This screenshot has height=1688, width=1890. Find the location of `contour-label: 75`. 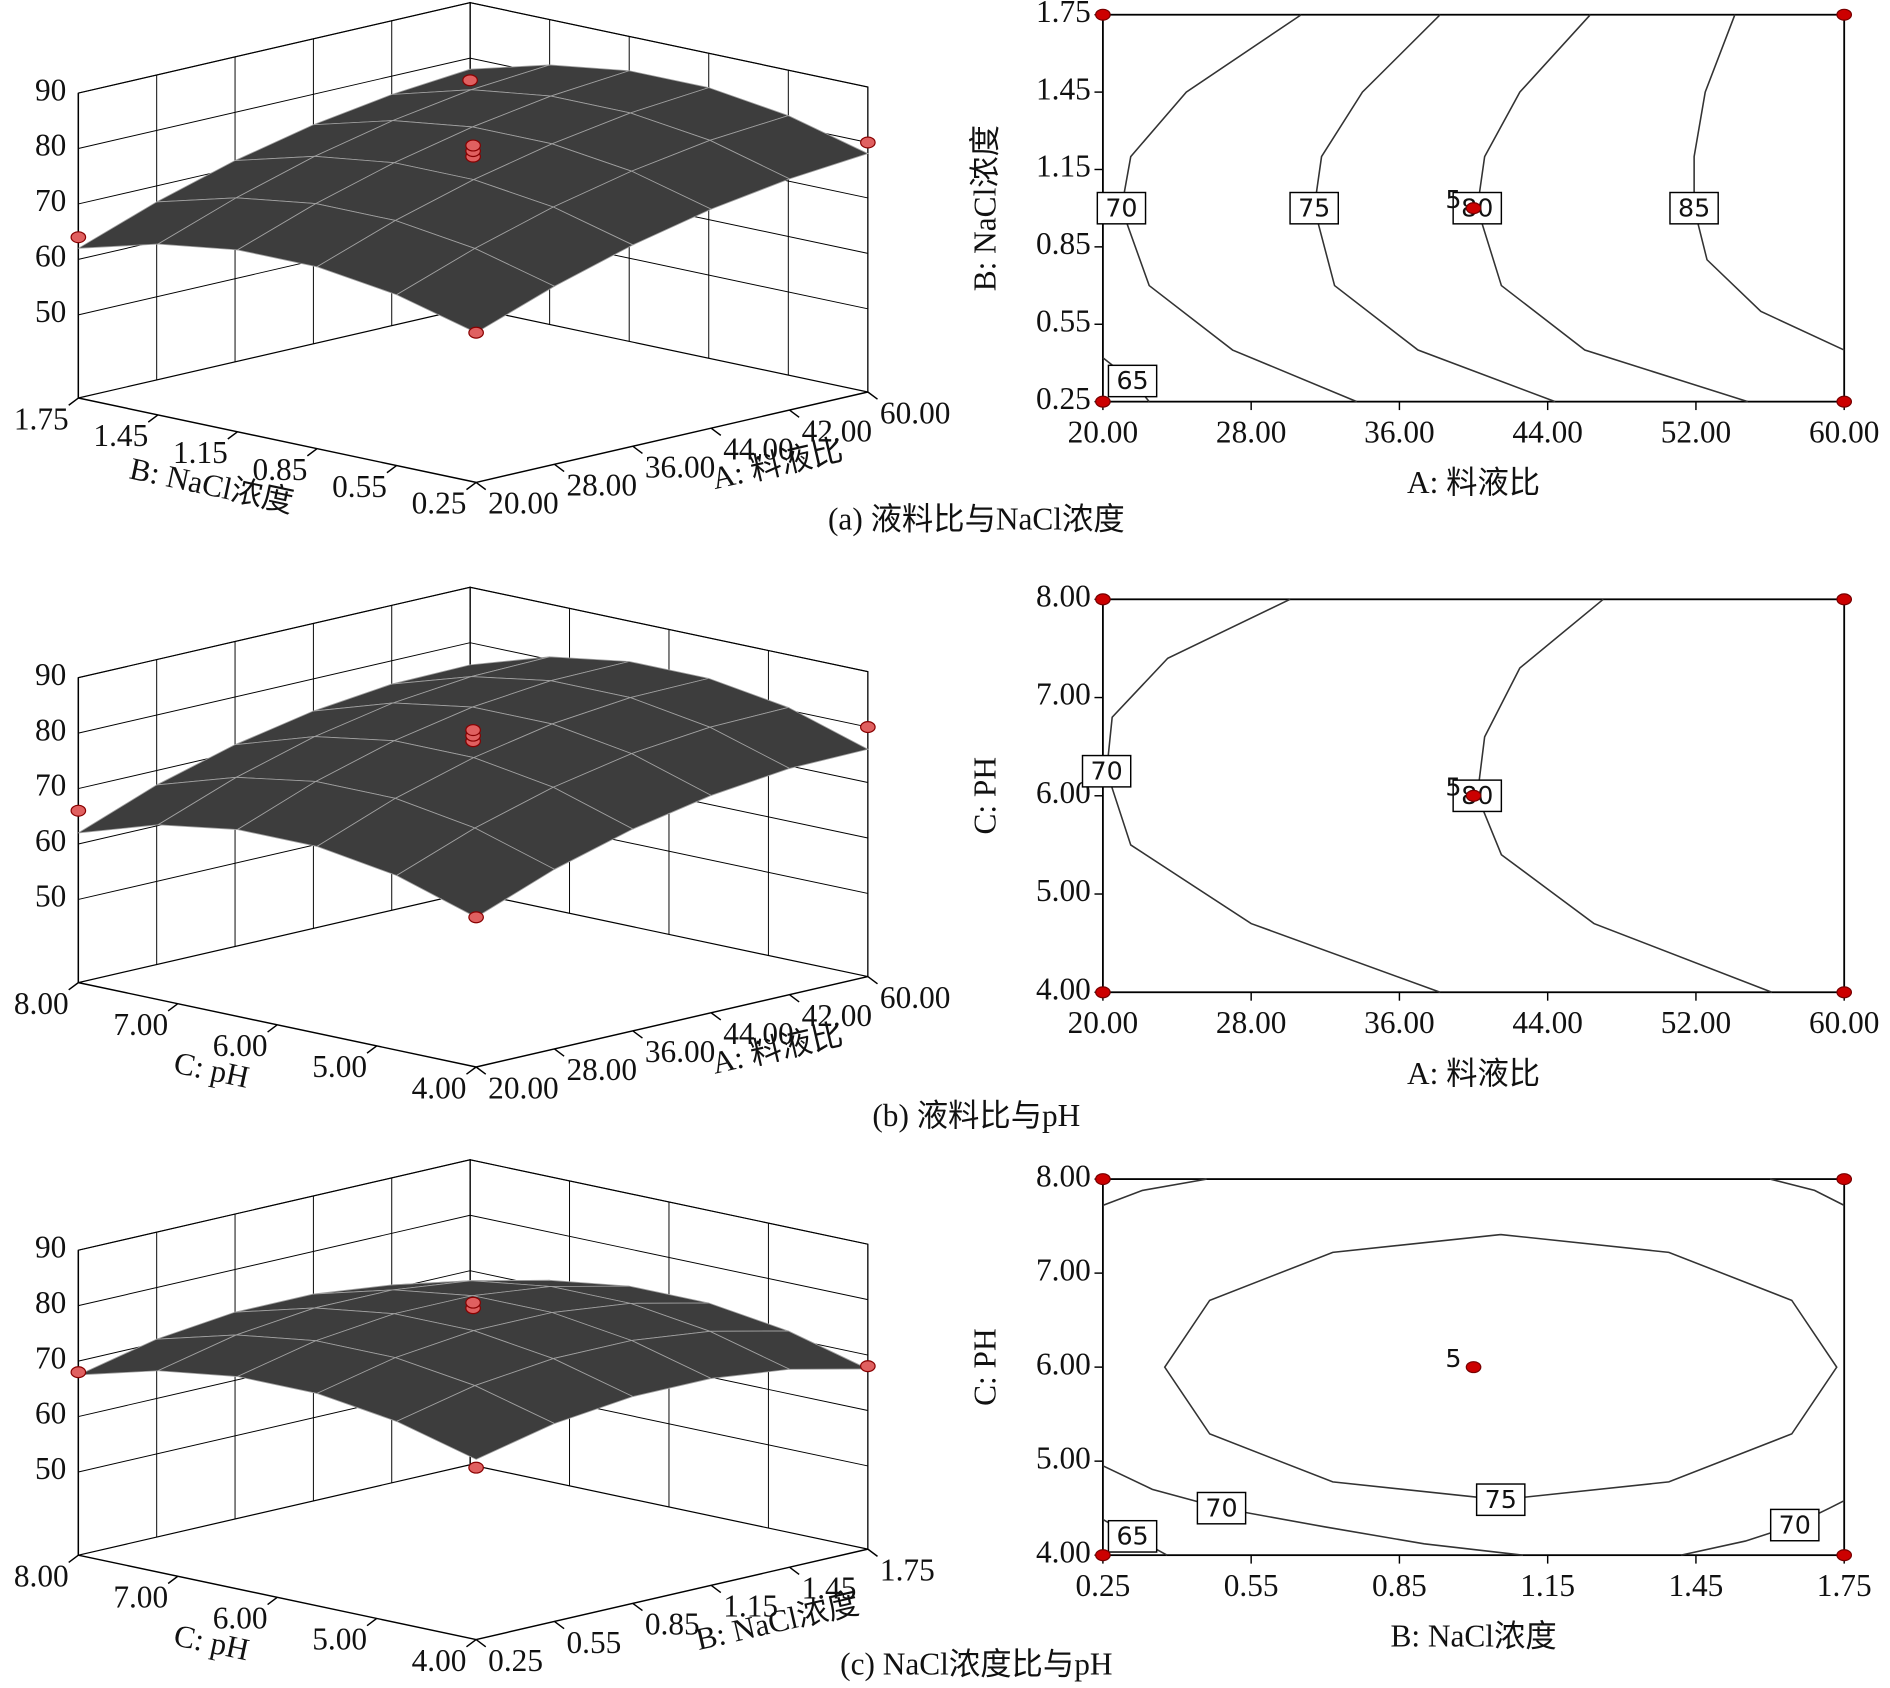

contour-label: 75 is located at coordinates (1314, 207).